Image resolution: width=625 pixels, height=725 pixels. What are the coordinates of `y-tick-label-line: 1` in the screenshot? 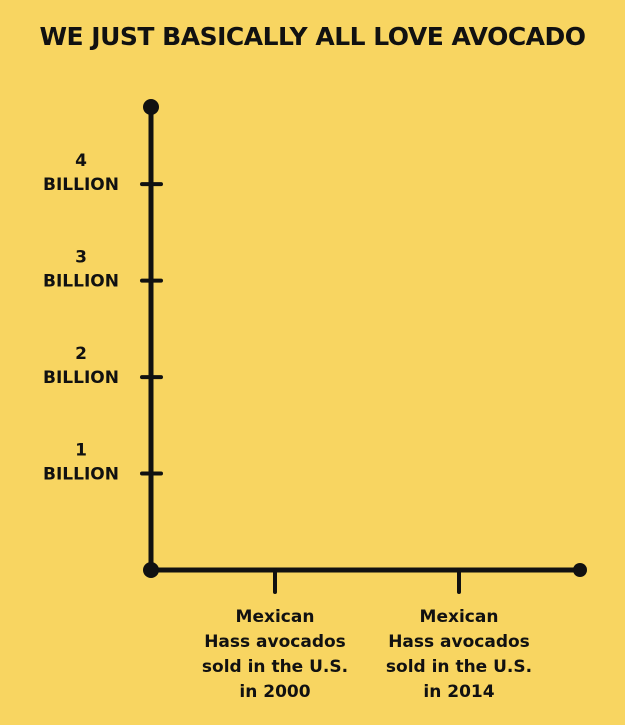 It's located at (81, 451).